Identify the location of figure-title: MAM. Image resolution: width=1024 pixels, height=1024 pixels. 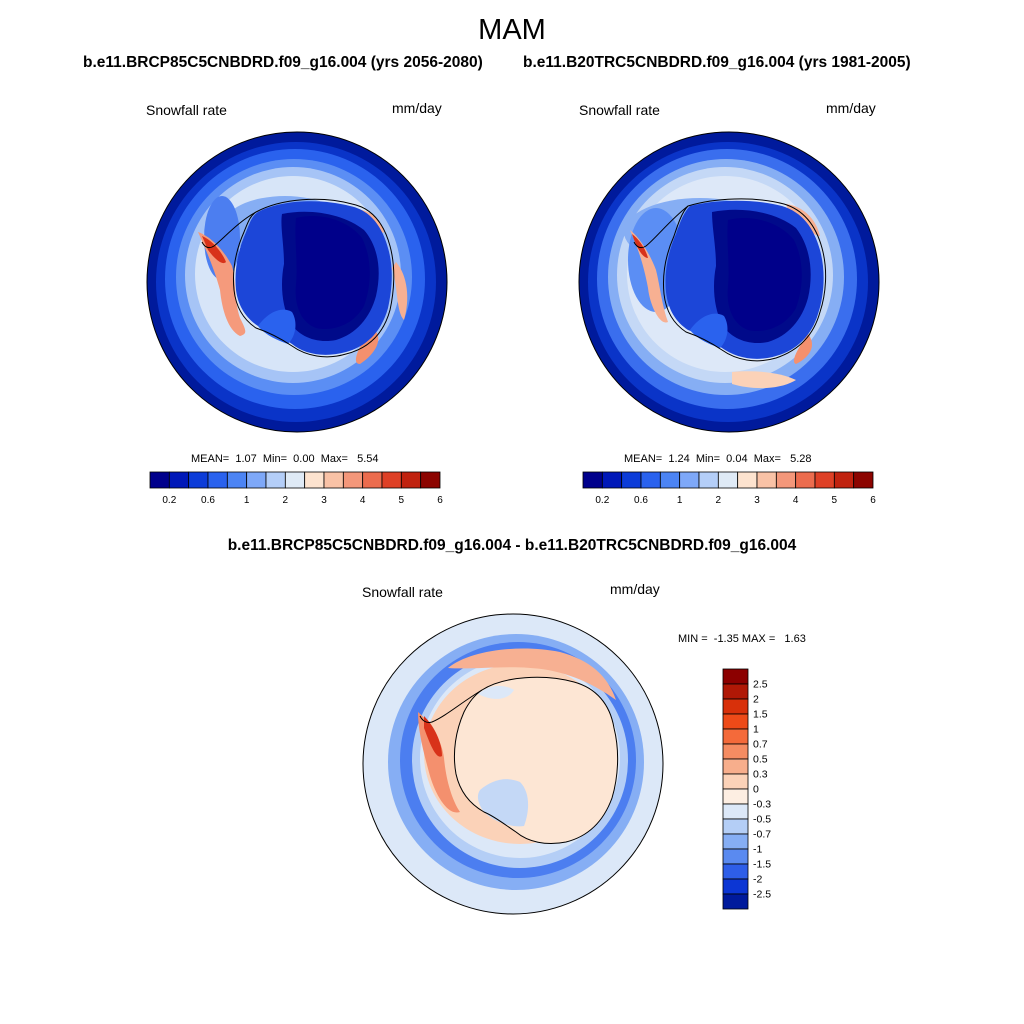
(512, 30).